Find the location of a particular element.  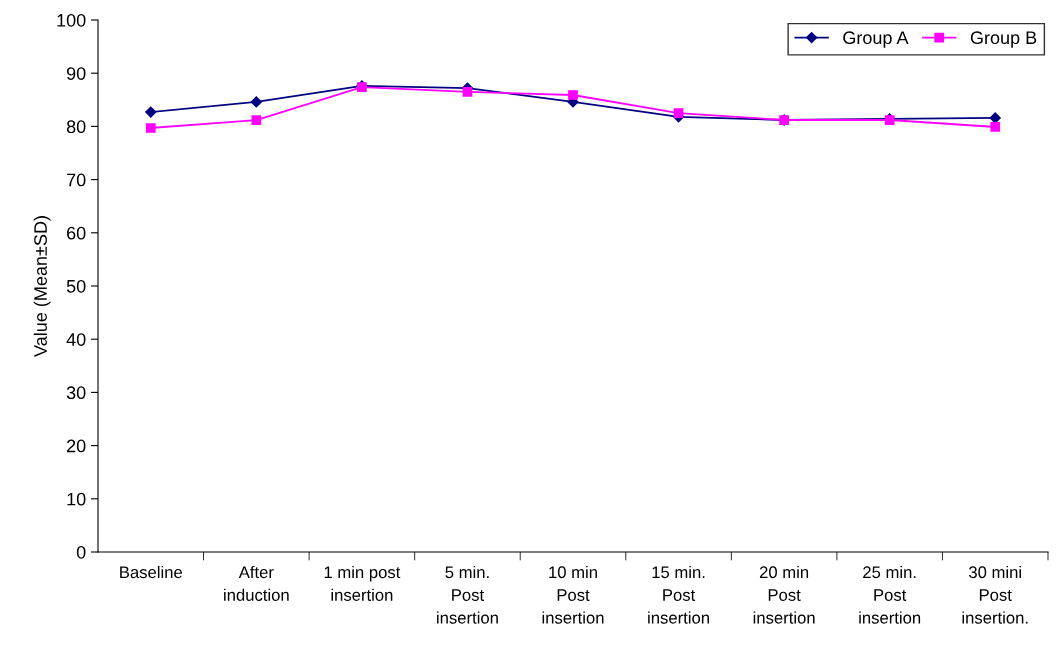

x-tick-label: After induction is located at coordinates (256, 583).